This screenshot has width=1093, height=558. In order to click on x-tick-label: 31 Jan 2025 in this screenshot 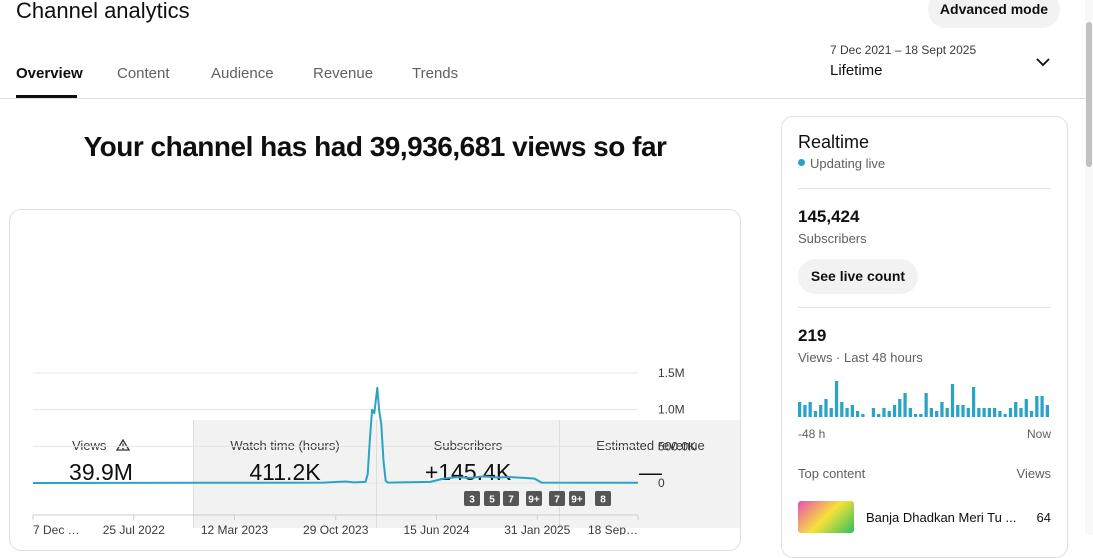, I will do `click(537, 529)`.